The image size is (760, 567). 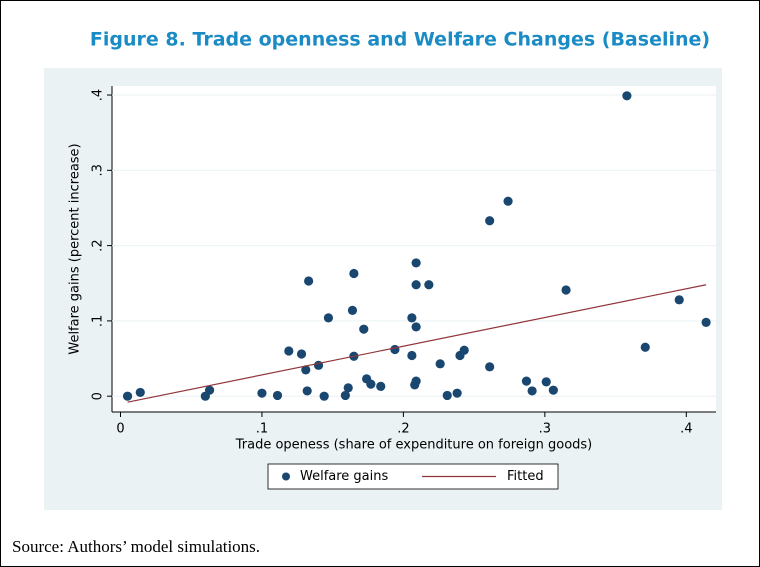 I want to click on x-tick-label: .1, so click(x=262, y=429).